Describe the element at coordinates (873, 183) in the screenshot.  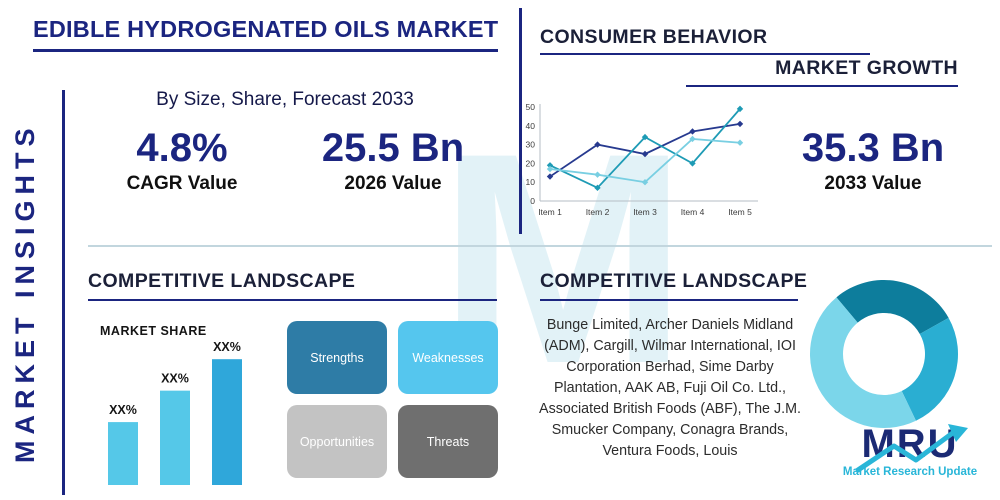
I see `value-2033-label: 2033 Value` at that location.